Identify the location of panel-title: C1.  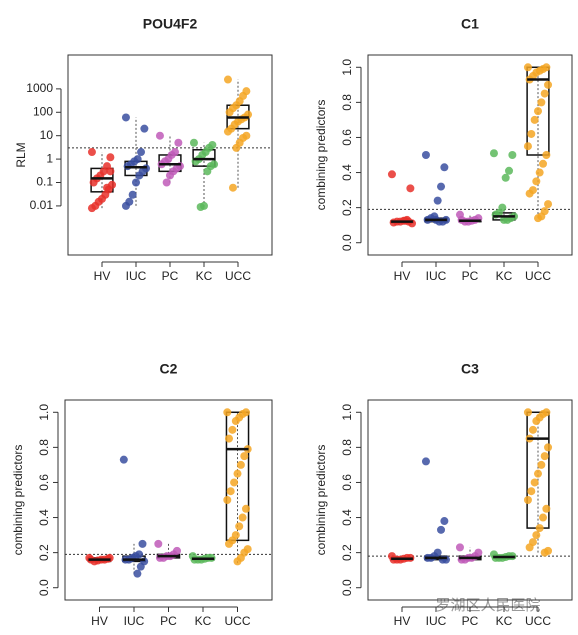
(470, 24).